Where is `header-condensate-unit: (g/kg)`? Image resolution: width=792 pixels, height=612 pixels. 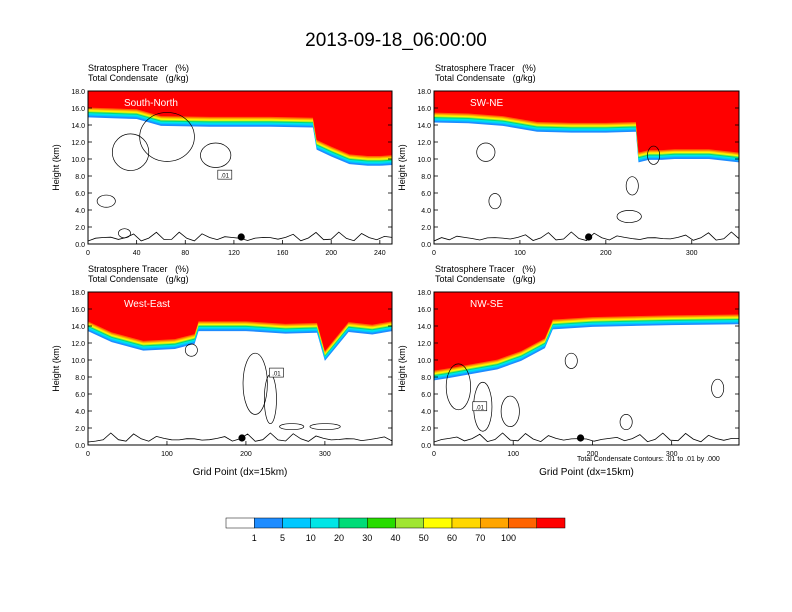
header-condensate-unit: (g/kg) is located at coordinates (524, 279).